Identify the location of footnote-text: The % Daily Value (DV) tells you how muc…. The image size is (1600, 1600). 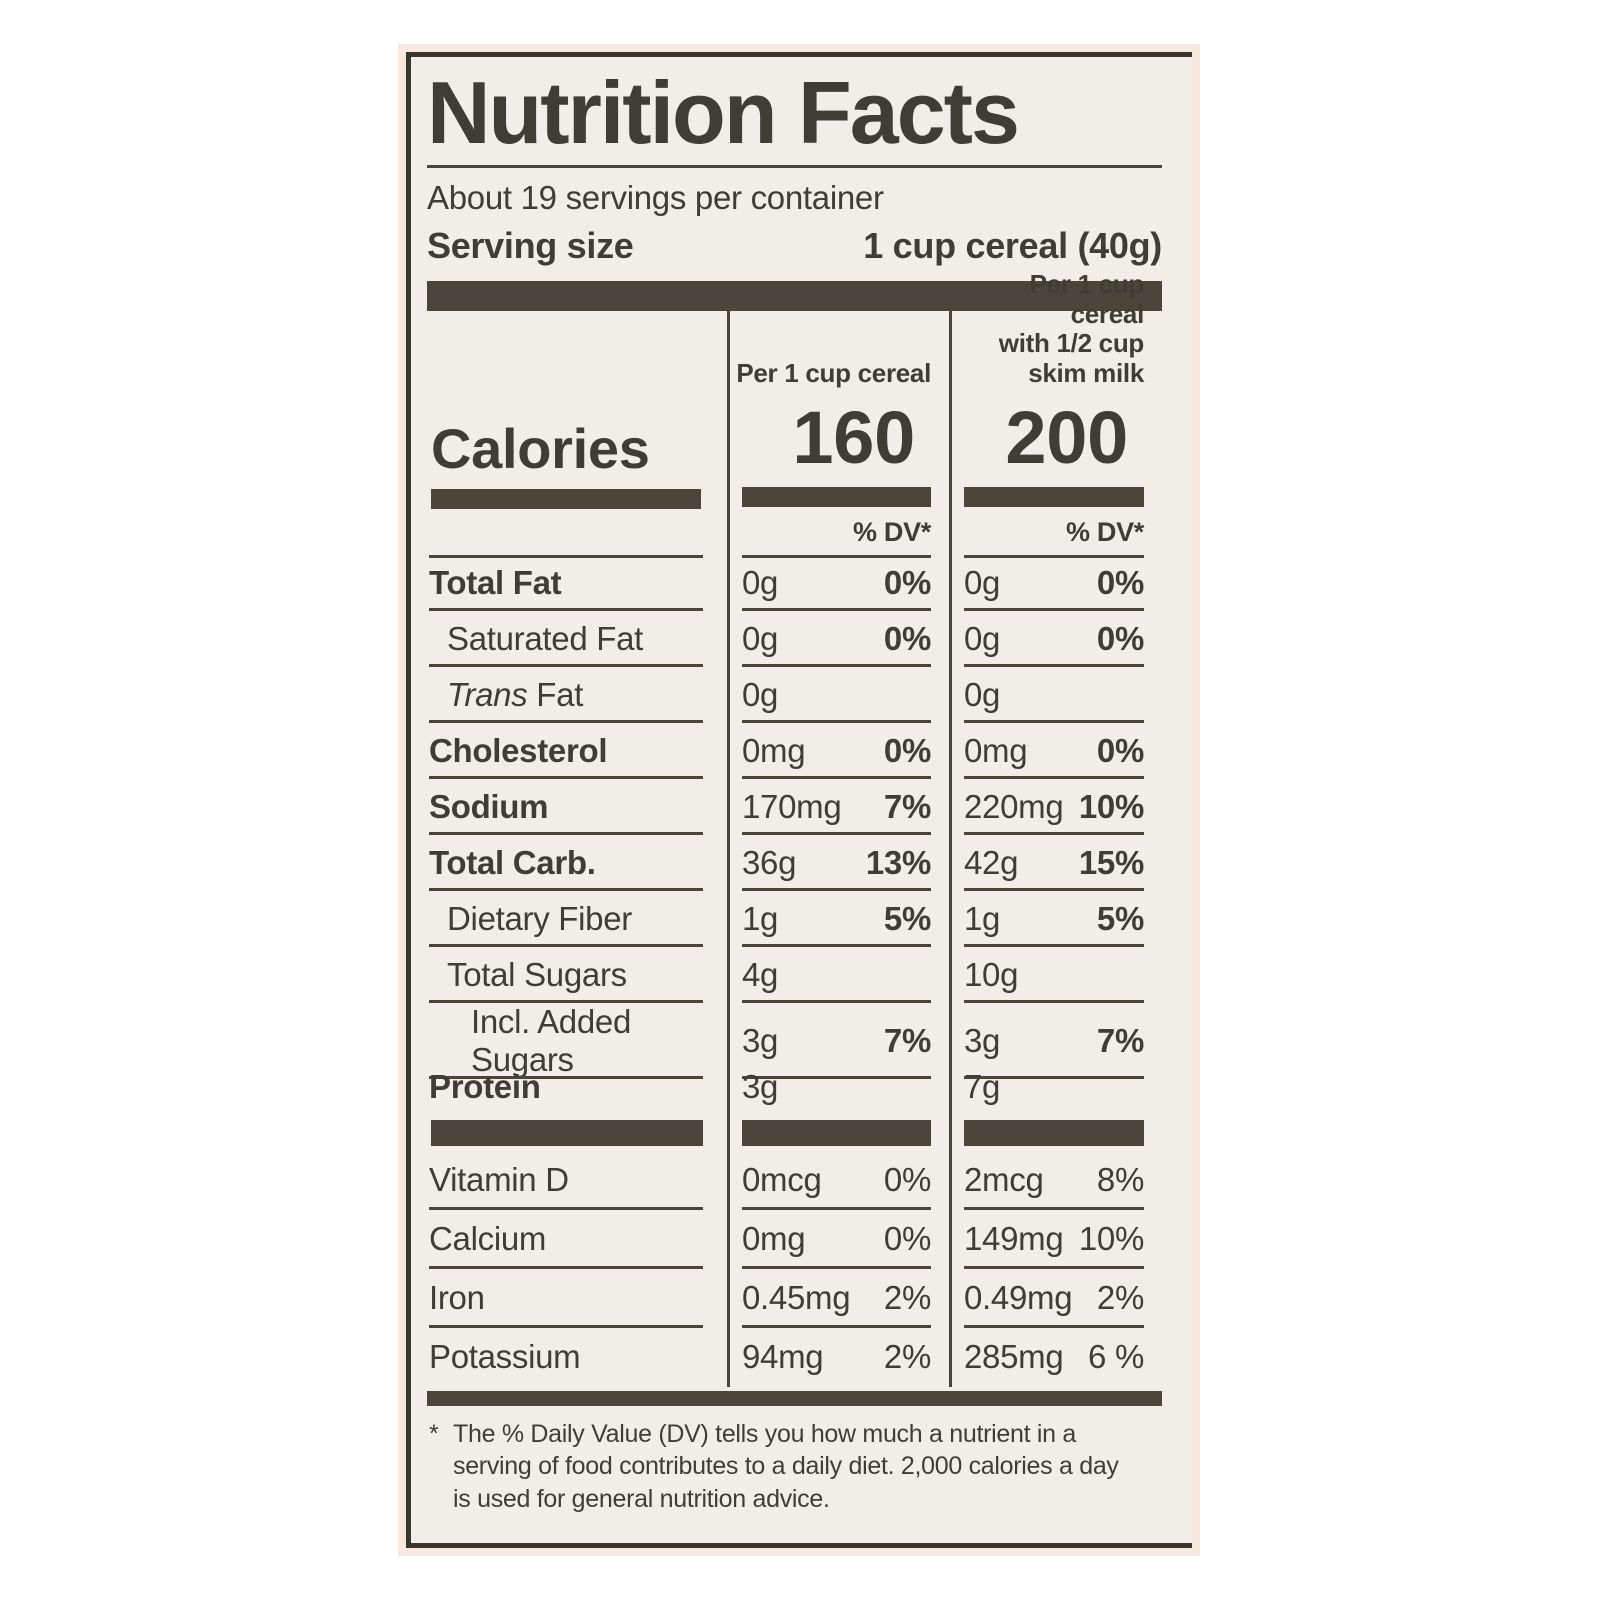
(786, 1466).